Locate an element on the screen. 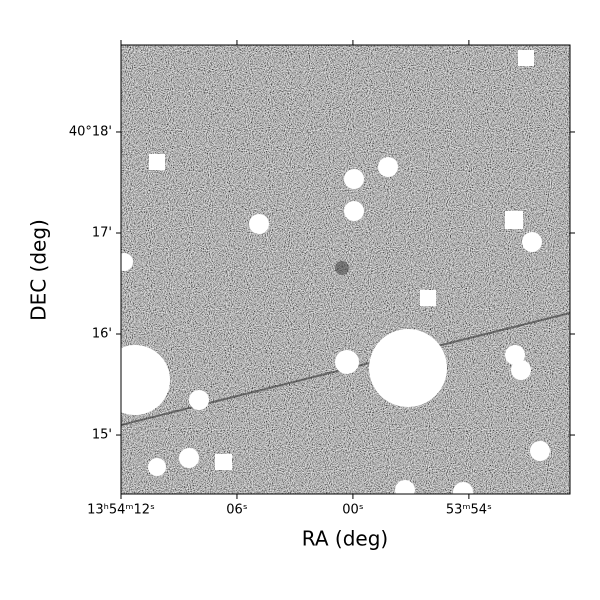 Image resolution: width=600 pixels, height=600 pixels. x-tick-label: 53ᵐ54ˢ is located at coordinates (469, 510).